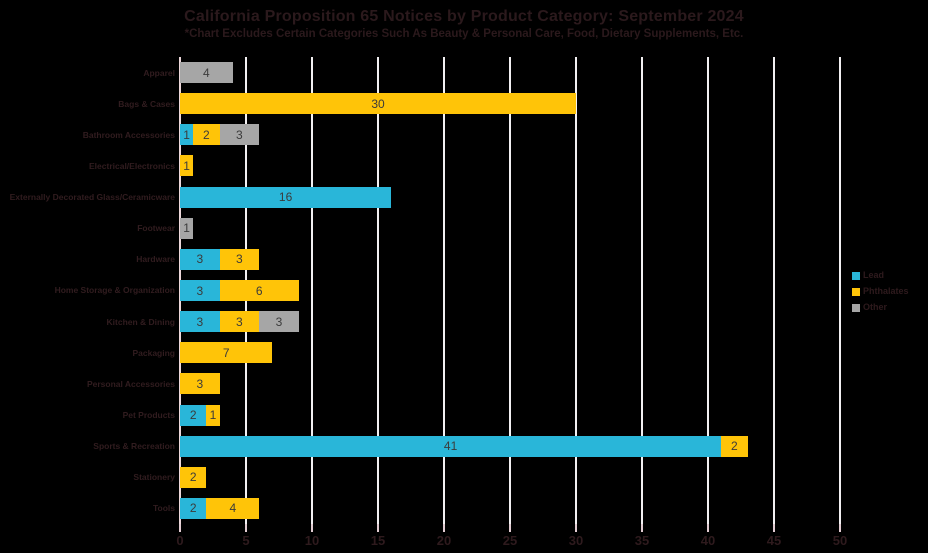 Image resolution: width=928 pixels, height=553 pixels. Describe the element at coordinates (156, 228) in the screenshot. I see `category-label: Footwear` at that location.